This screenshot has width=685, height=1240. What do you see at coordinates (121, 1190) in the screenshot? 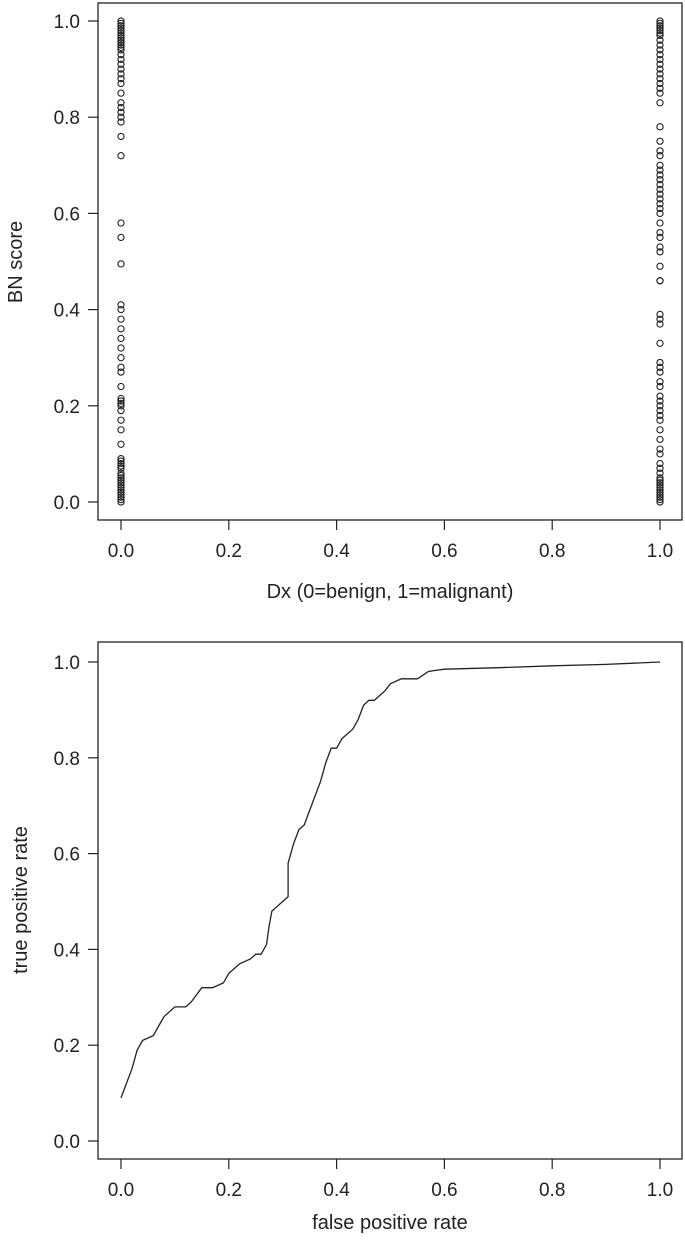
I see `x-tick-label: 0.0` at bounding box center [121, 1190].